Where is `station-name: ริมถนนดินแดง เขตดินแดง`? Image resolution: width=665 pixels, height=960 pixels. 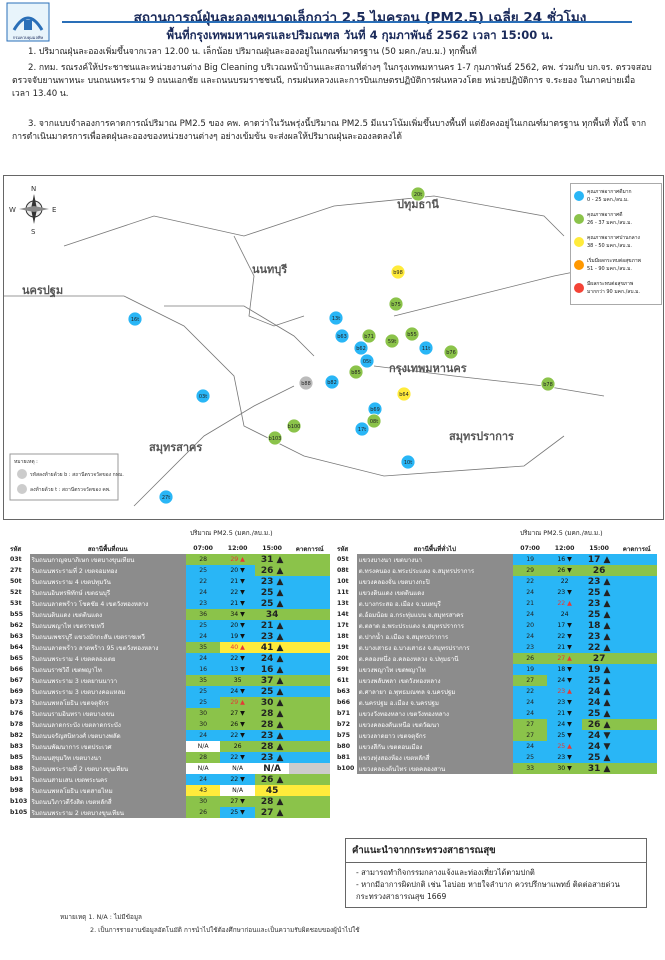
station-name: ริมถนนดินแดง เขตดินแดง is located at coordinates (107, 614).